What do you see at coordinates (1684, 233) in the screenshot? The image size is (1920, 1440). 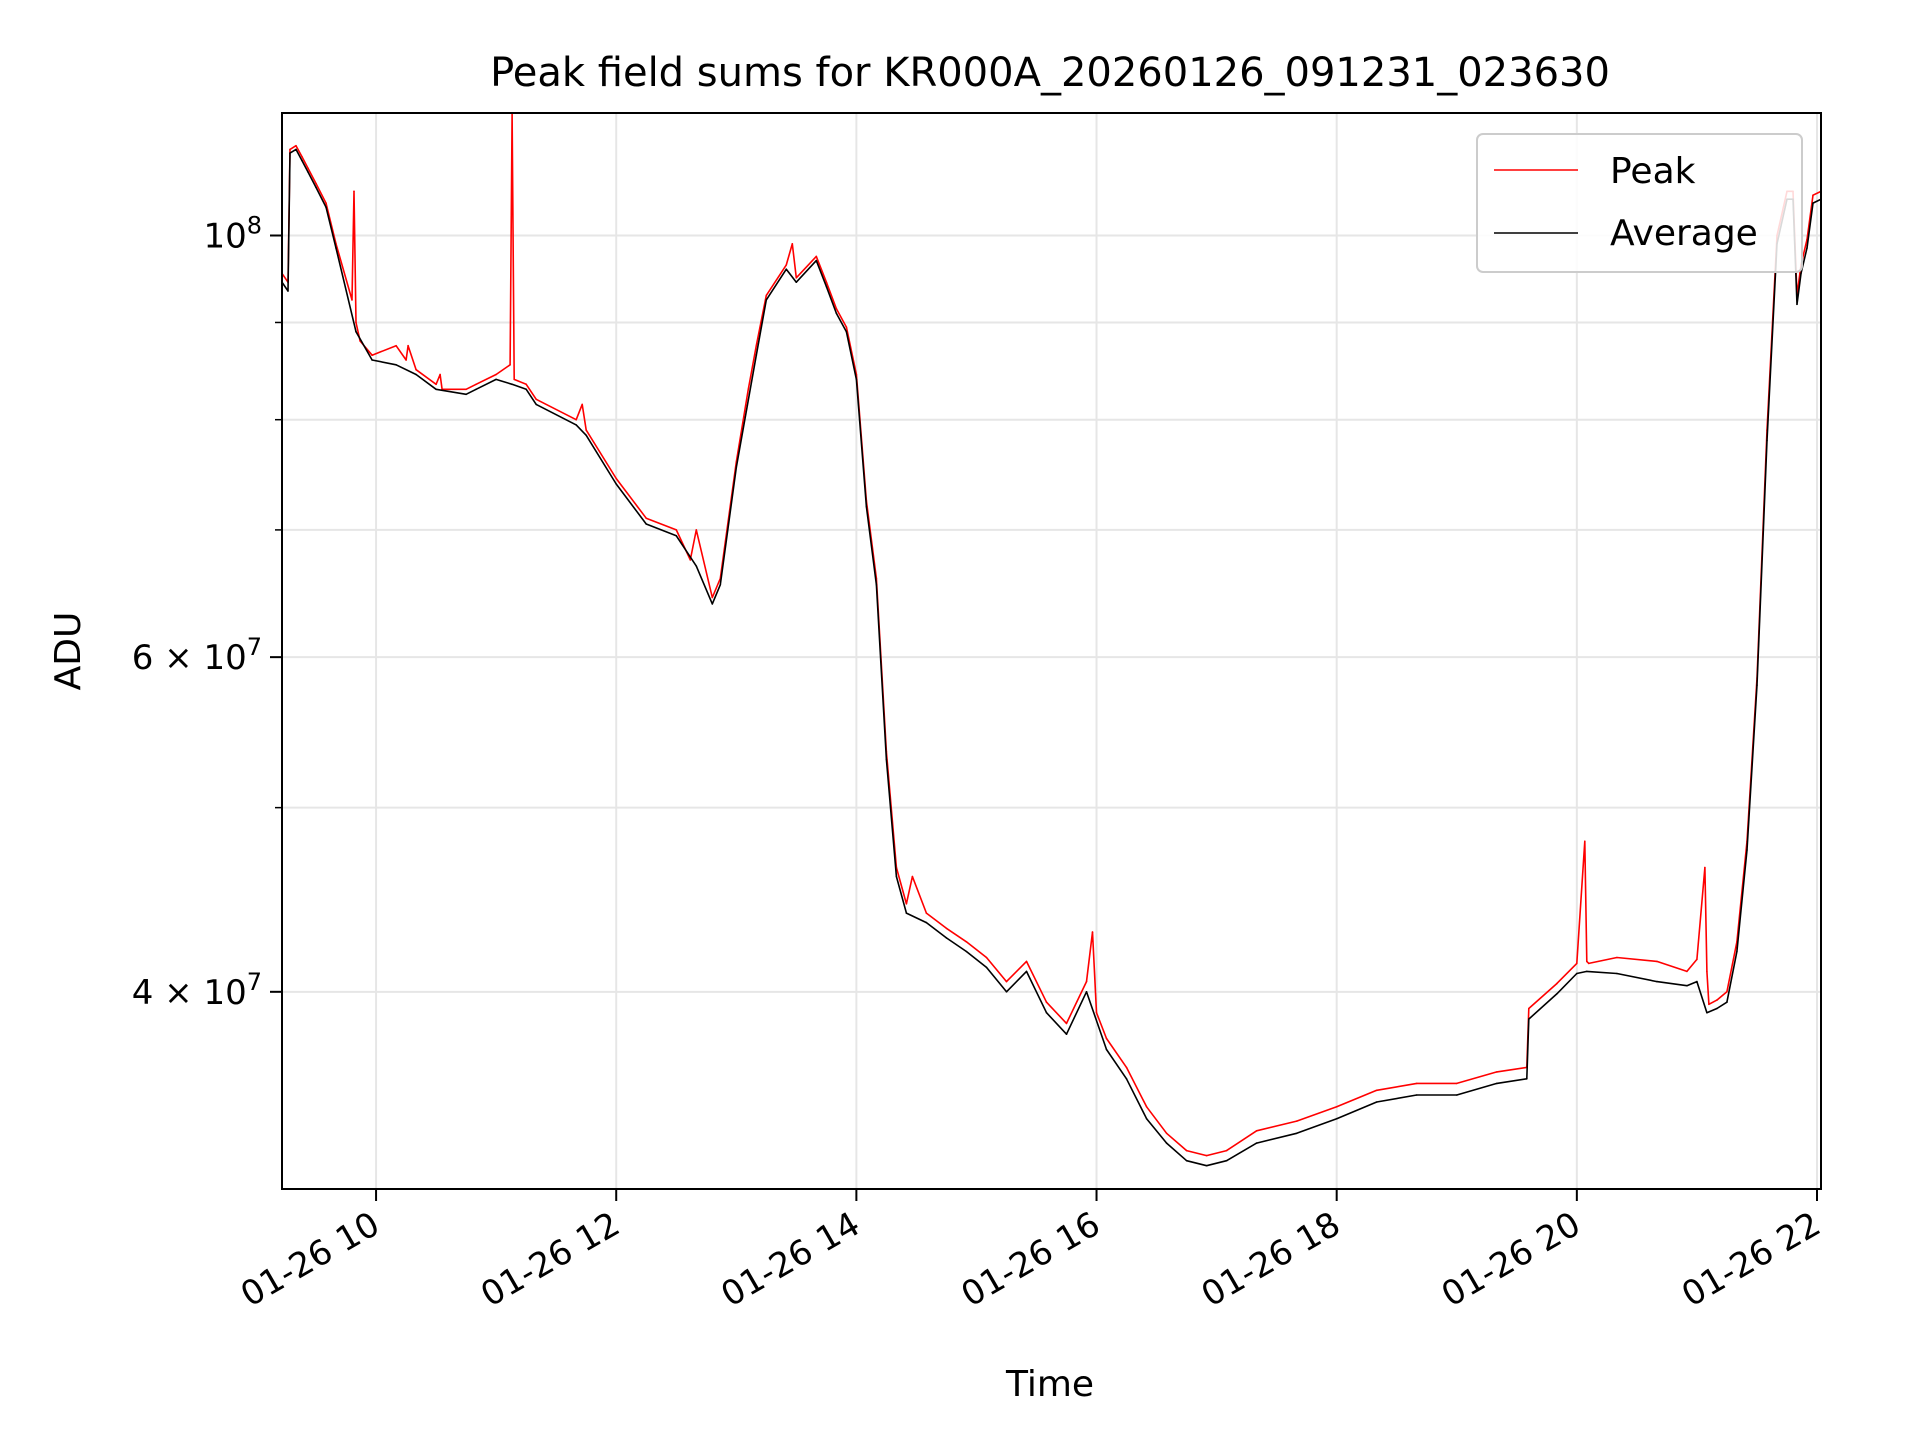 I see `legend-label-average: Average` at bounding box center [1684, 233].